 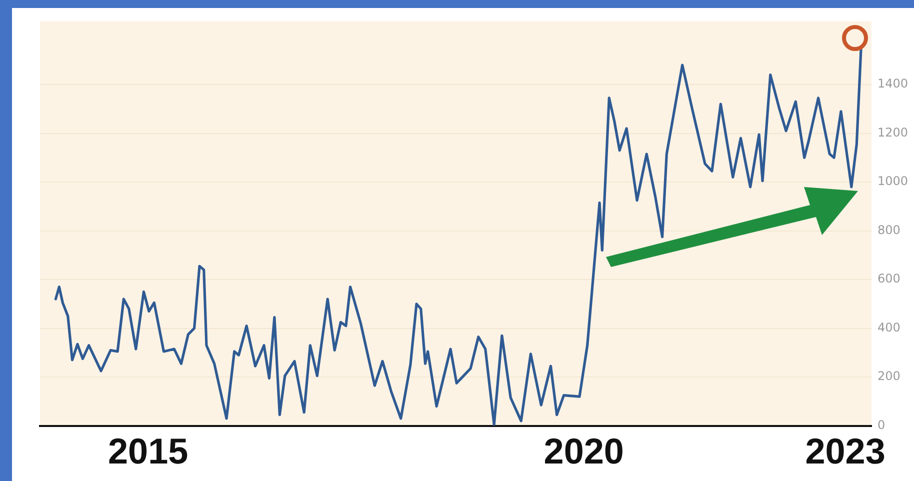 I want to click on y-tick-label: 1400, so click(x=892, y=83).